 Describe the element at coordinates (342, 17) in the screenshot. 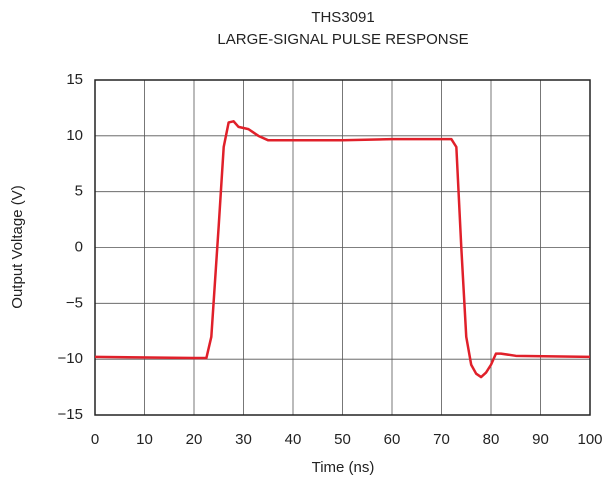

I see `chart-title: THS3091` at that location.